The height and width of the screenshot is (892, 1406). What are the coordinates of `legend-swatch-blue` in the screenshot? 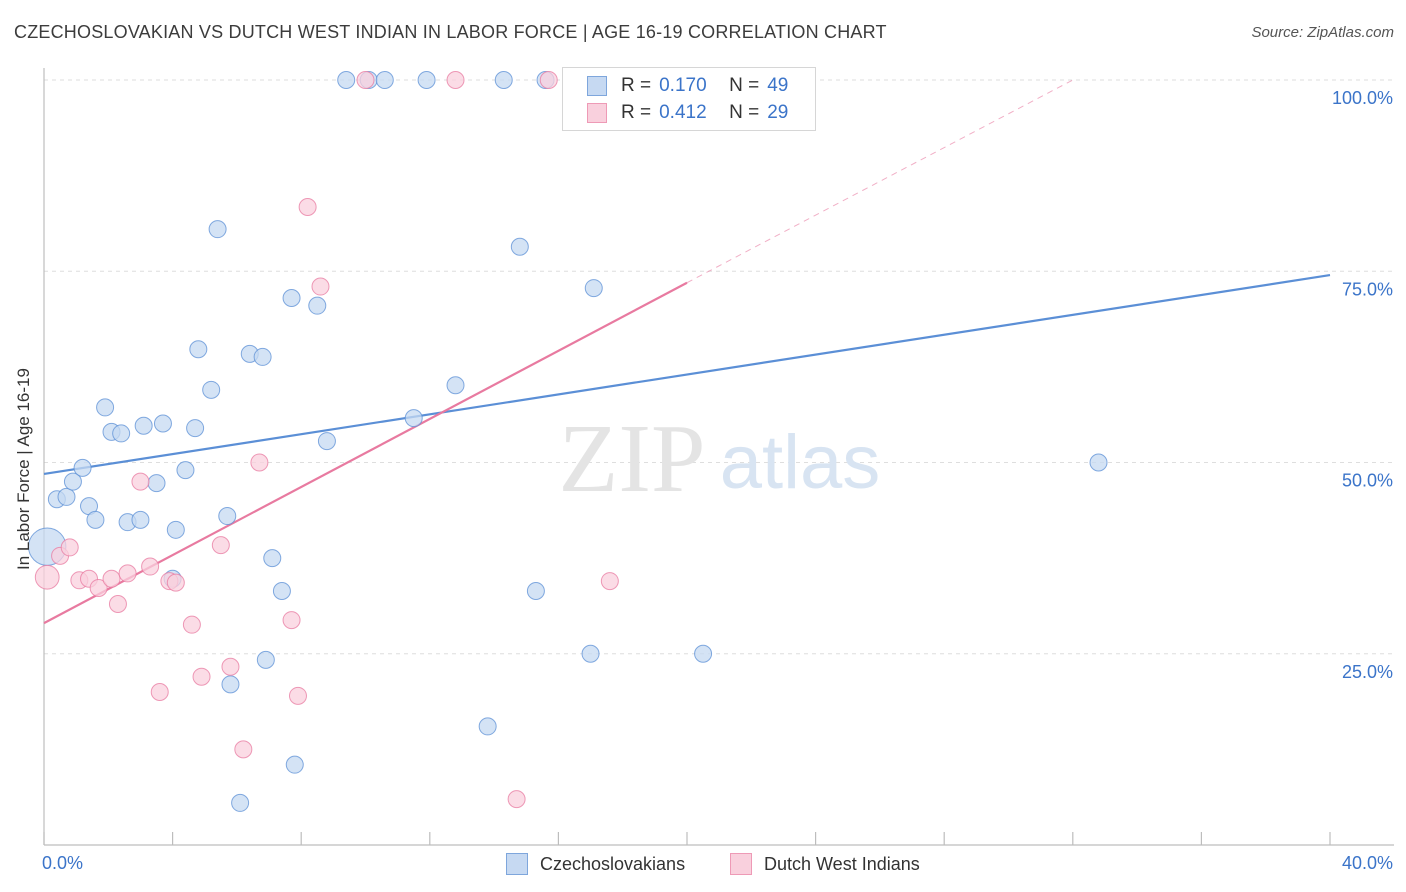 It's located at (597, 86).